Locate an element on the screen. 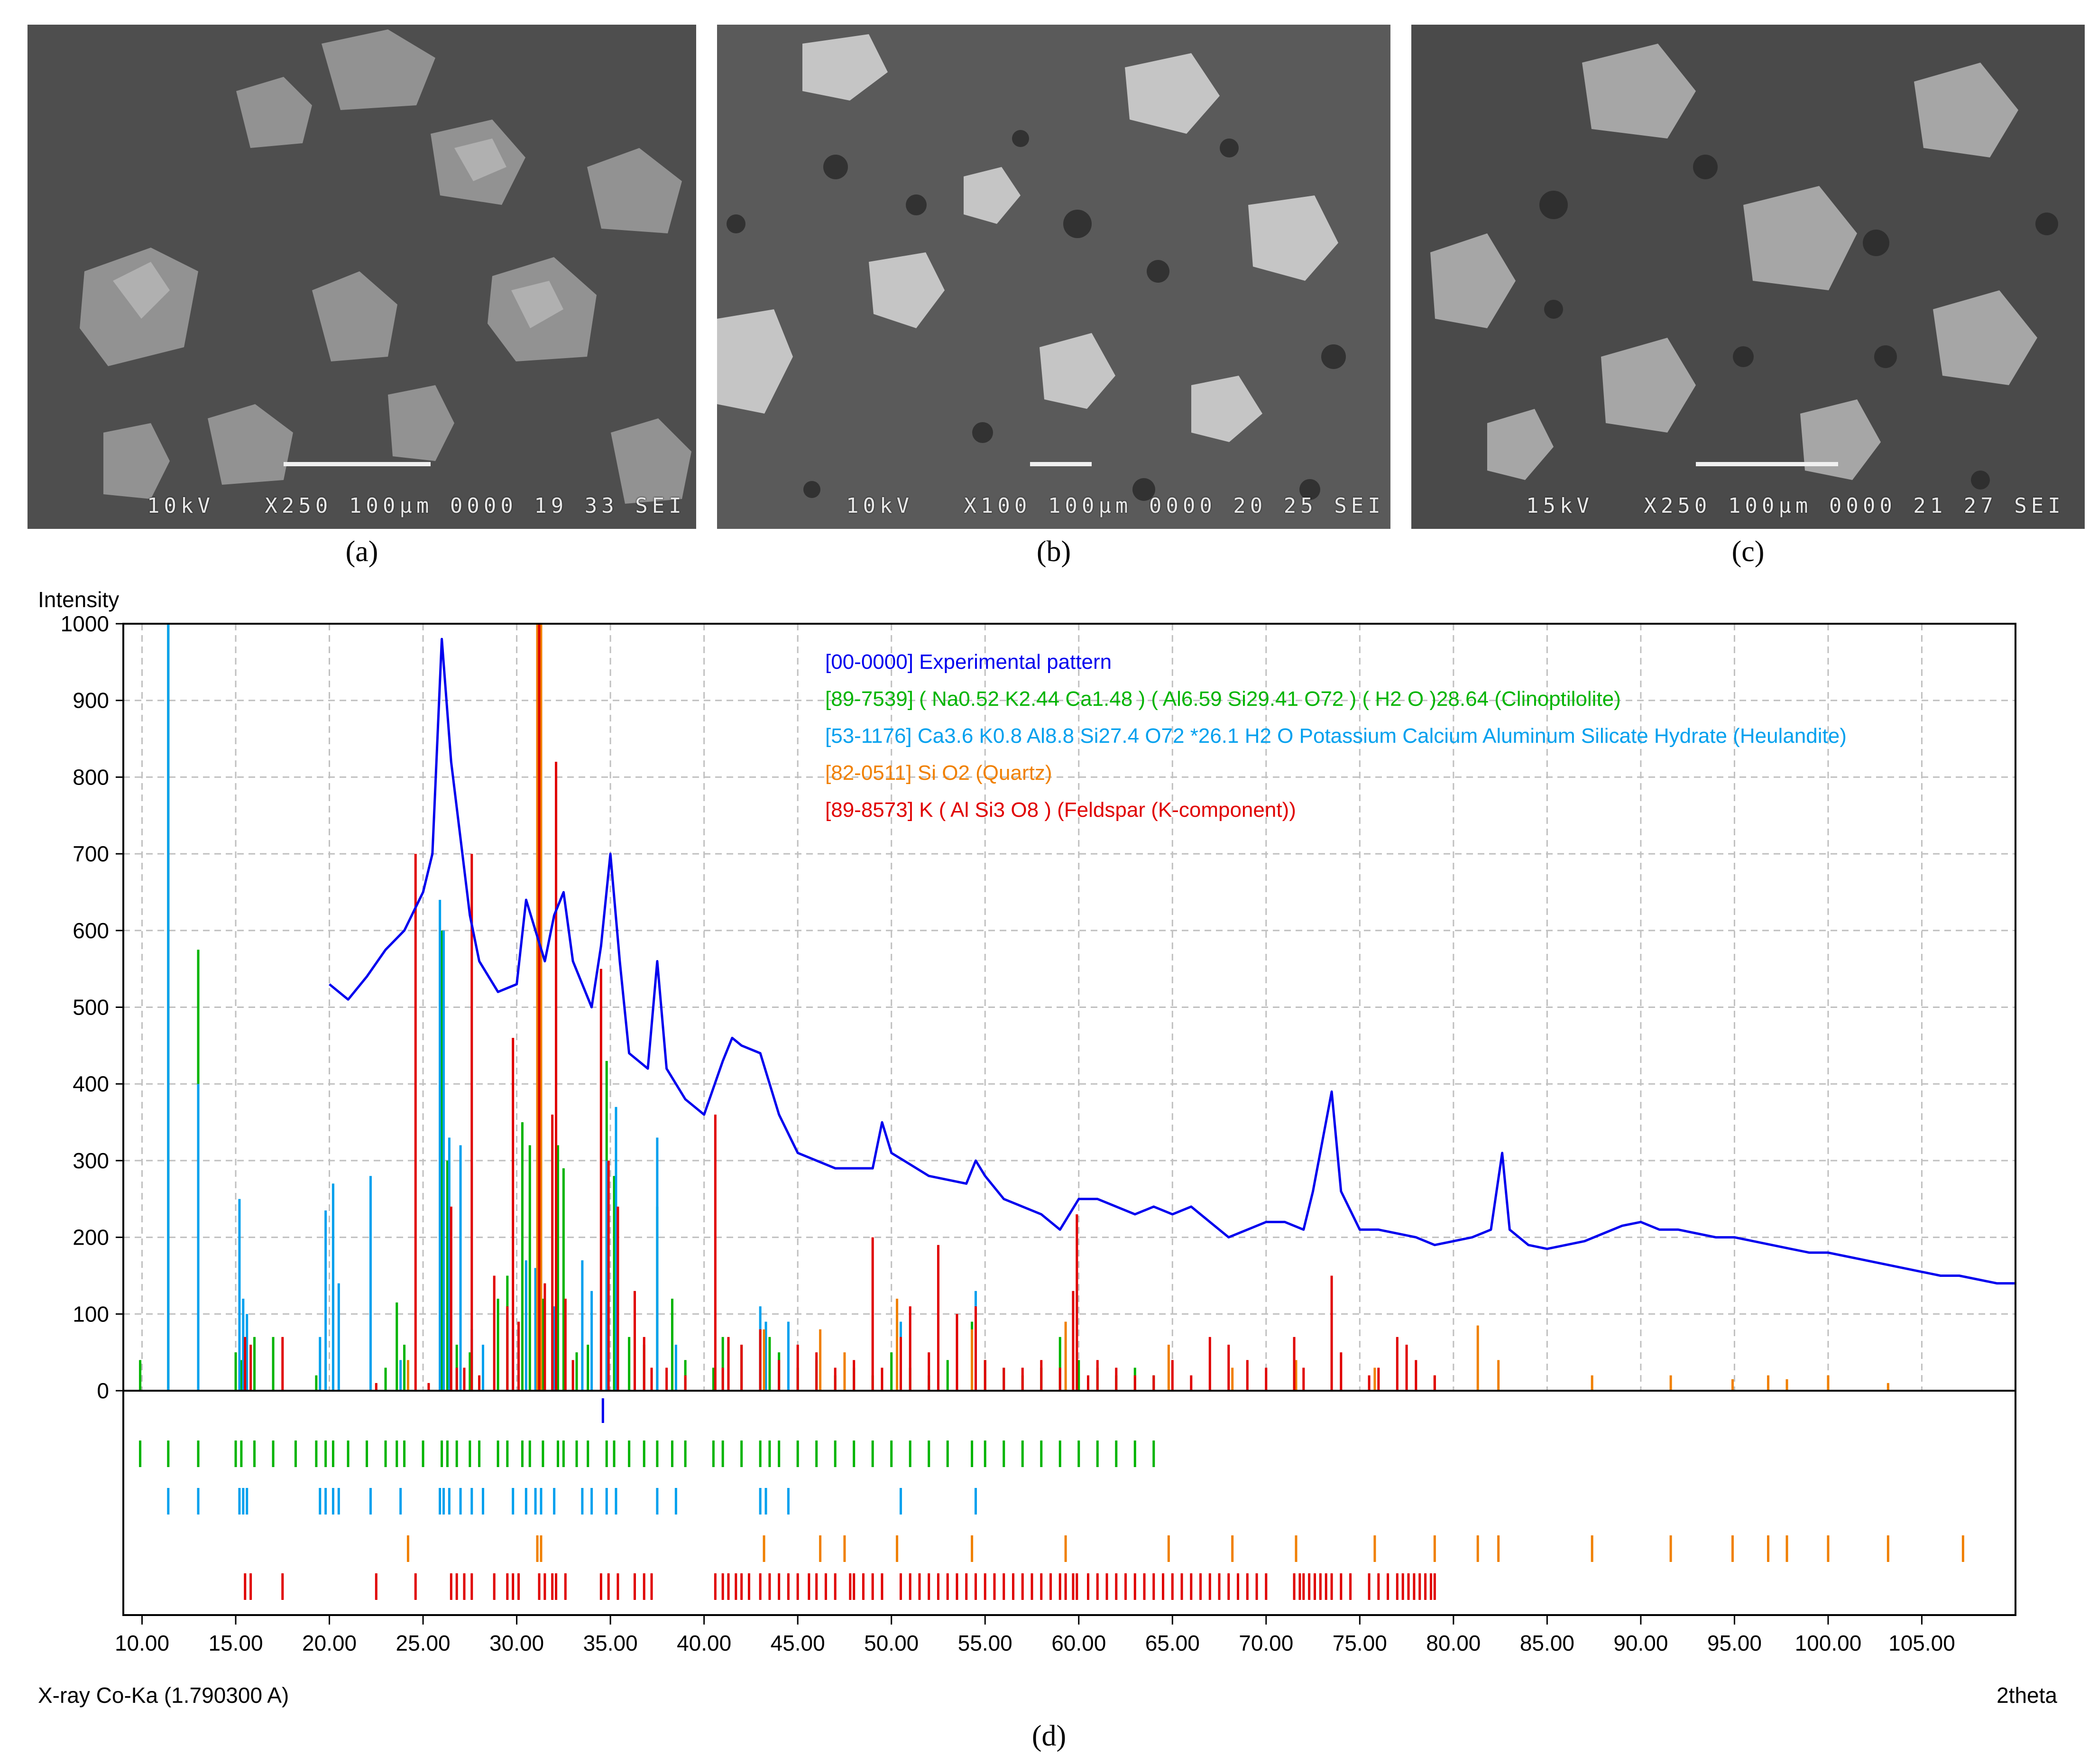 This screenshot has width=2098, height=1764. sem-scale-bar-b is located at coordinates (1061, 464).